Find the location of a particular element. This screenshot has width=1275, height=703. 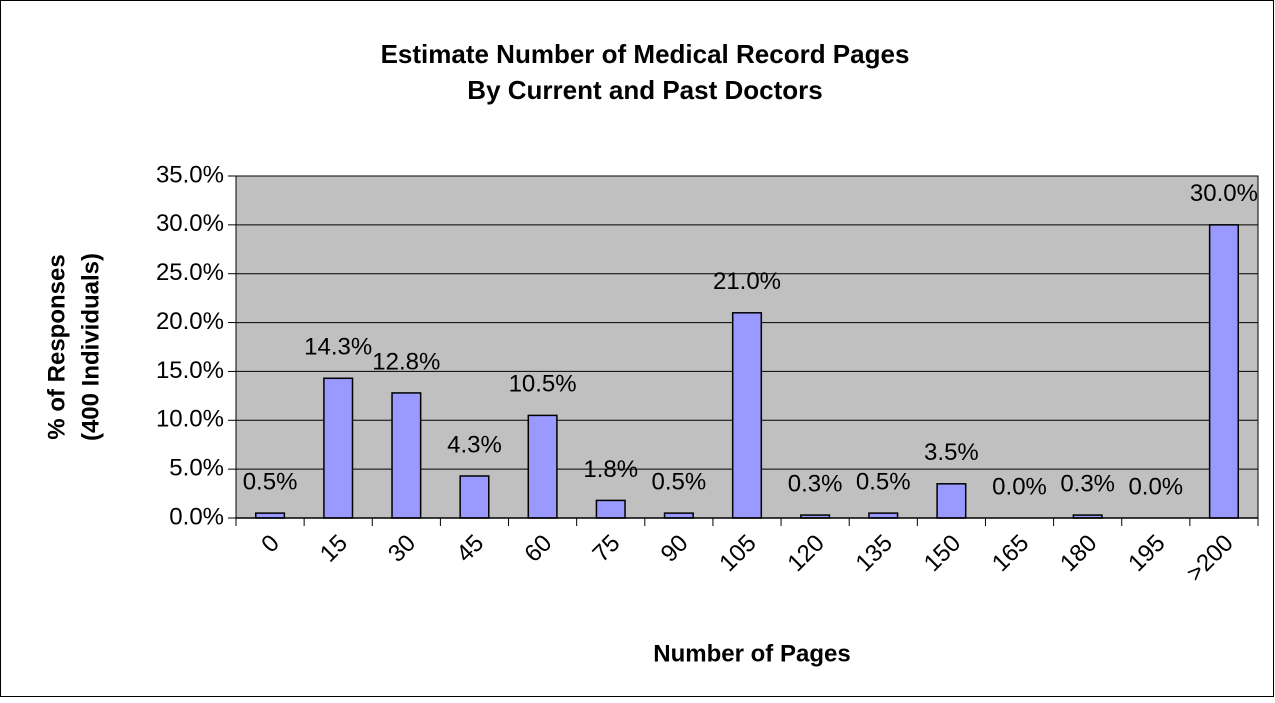

y-tick-label: 25.0% is located at coordinates (190, 272).